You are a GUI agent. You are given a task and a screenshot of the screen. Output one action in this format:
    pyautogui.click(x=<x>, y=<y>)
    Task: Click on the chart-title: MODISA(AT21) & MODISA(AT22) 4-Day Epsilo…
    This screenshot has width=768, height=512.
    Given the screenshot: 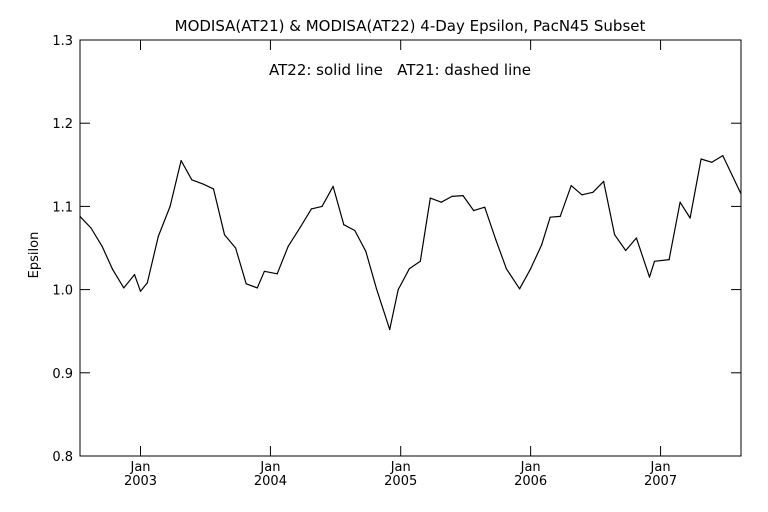 What is the action you would take?
    pyautogui.click(x=410, y=26)
    